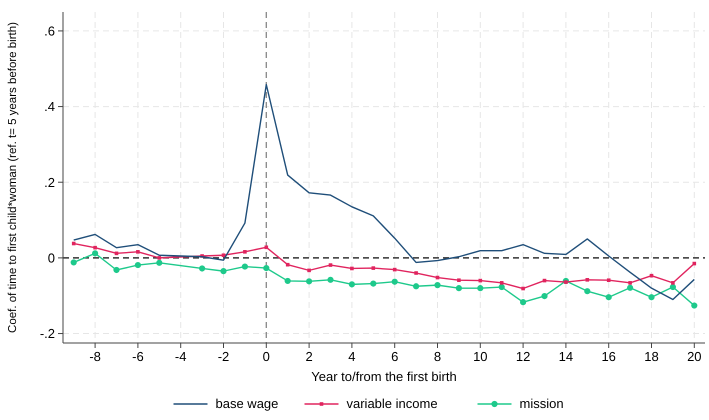 The image size is (709, 420). What do you see at coordinates (542, 403) in the screenshot?
I see `legend-label: mission` at bounding box center [542, 403].